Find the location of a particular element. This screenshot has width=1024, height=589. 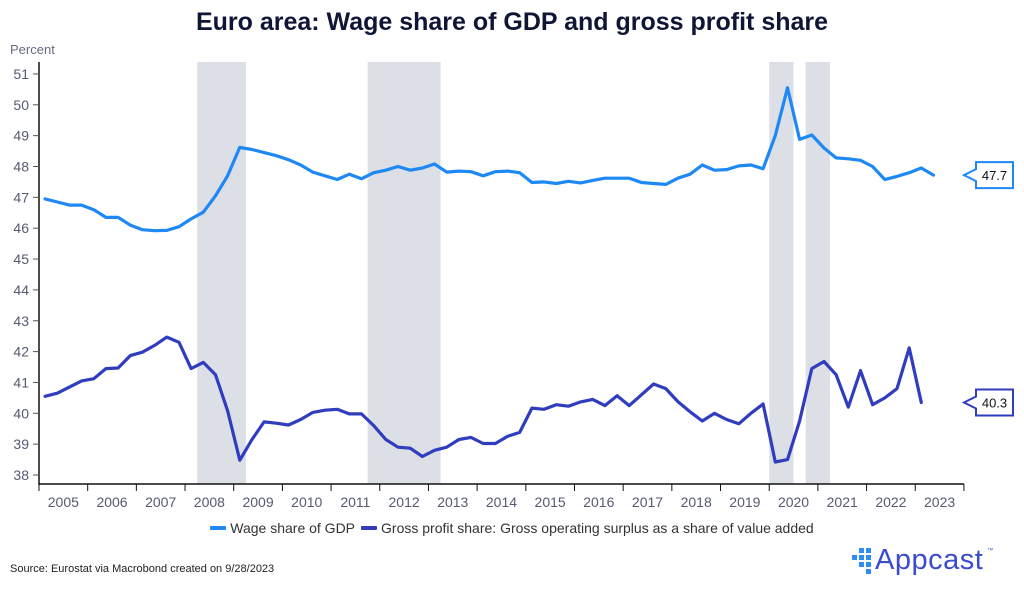

x-tick-label: 2016 is located at coordinates (598, 502).